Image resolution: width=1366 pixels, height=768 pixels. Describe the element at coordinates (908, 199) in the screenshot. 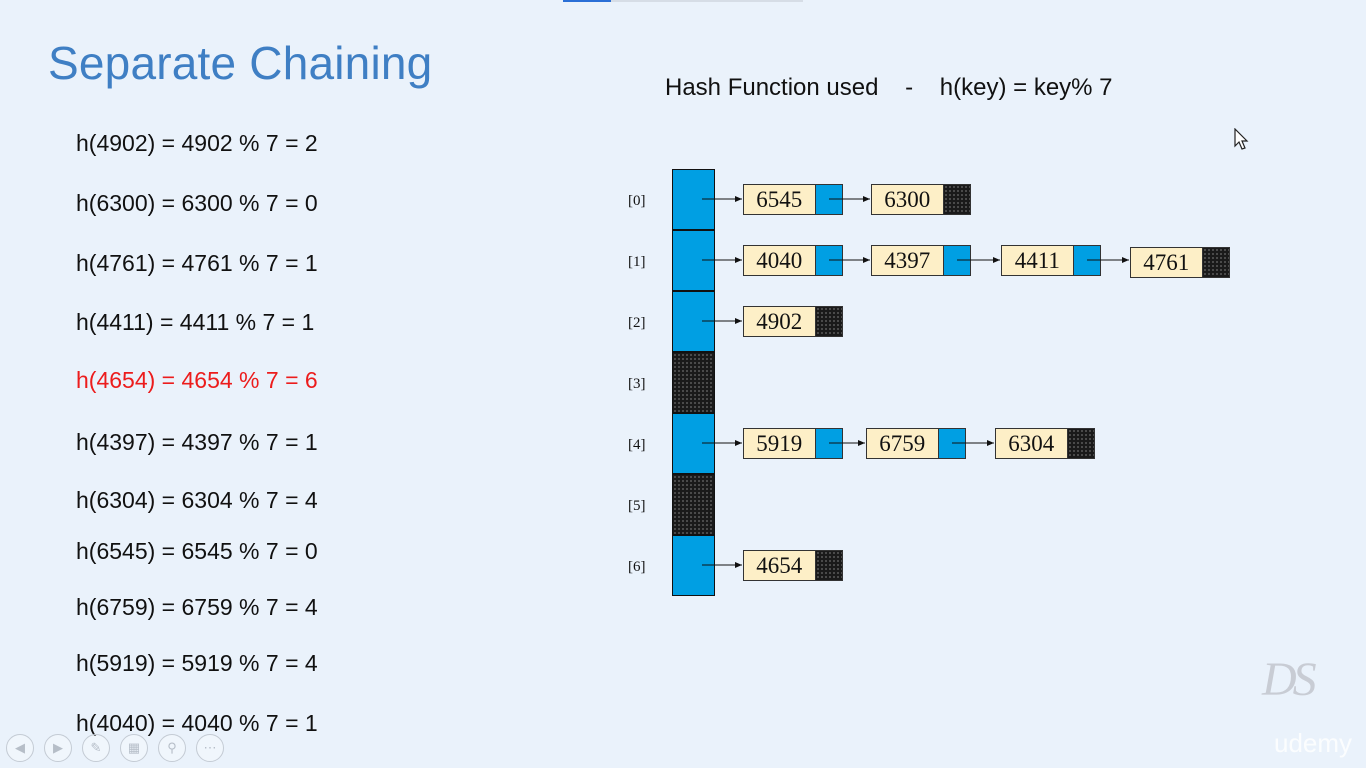

I see `node-value: 6300` at that location.